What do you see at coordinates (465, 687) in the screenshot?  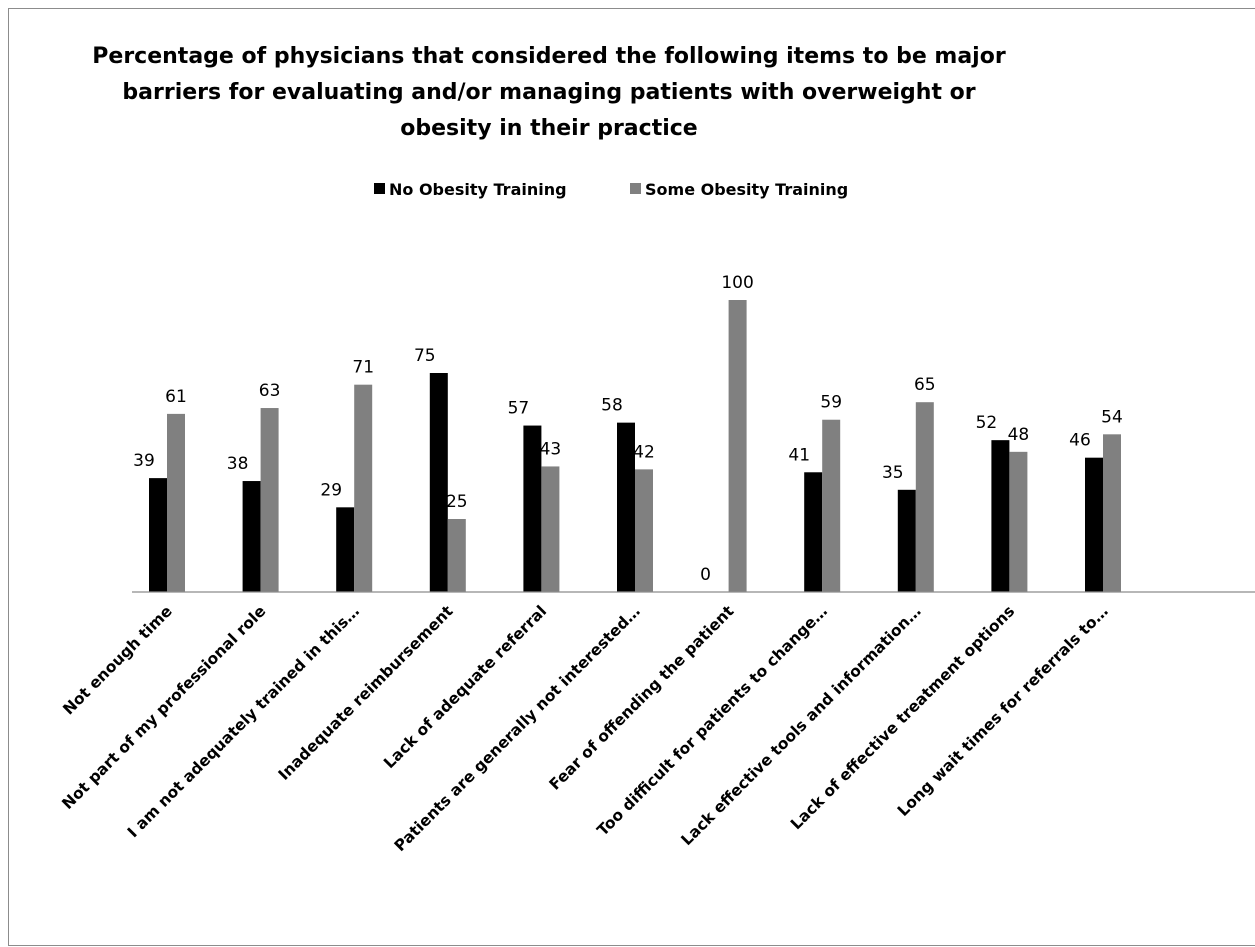 I see `category-label-4: Lack of adequate referral` at bounding box center [465, 687].